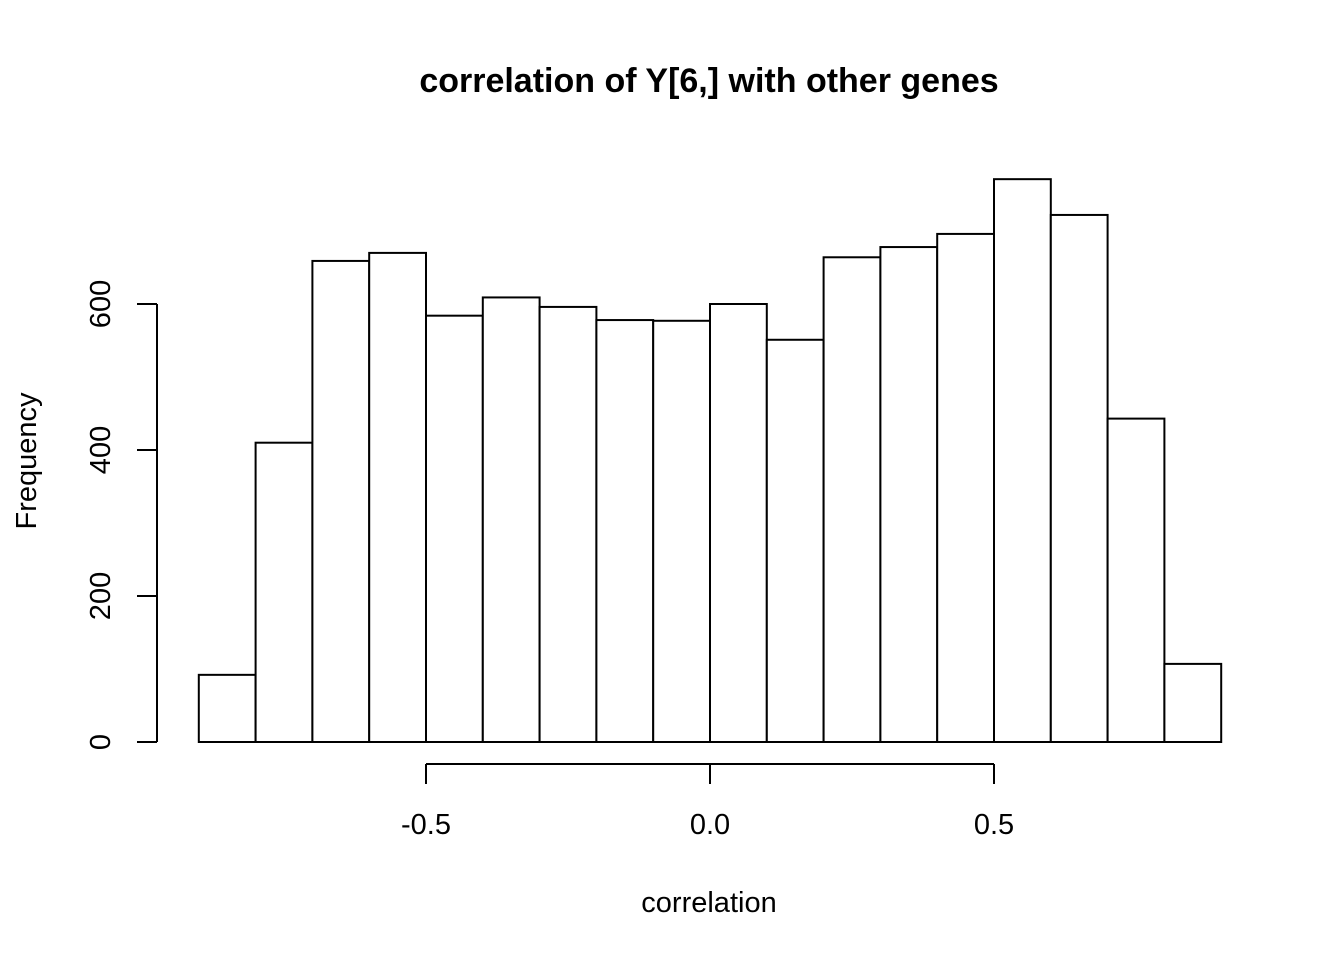 This screenshot has height=960, width=1344. Describe the element at coordinates (426, 825) in the screenshot. I see `x-tick-label: -0.5` at that location.